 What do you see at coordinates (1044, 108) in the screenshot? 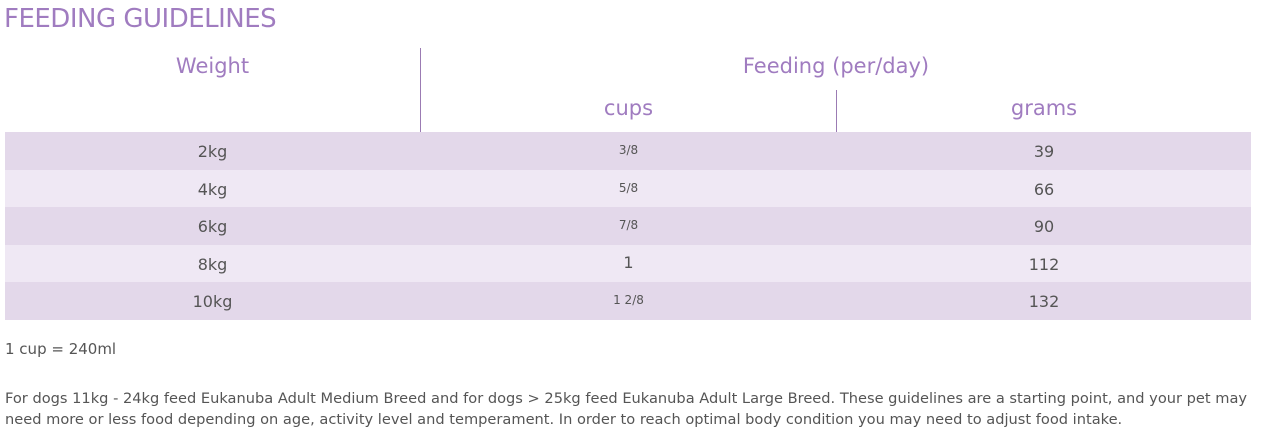
I see `header-grams: grams` at bounding box center [1044, 108].